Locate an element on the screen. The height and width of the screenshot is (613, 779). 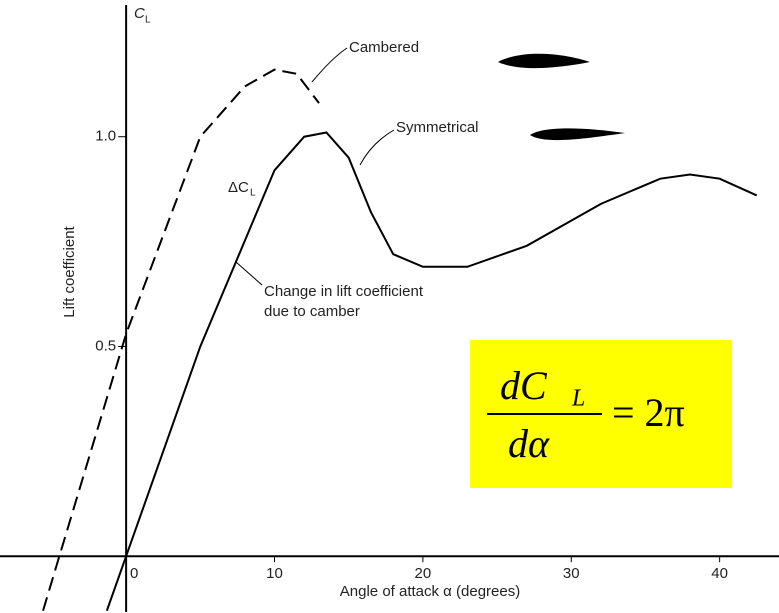
formula-rhs: = 2π is located at coordinates (648, 412).